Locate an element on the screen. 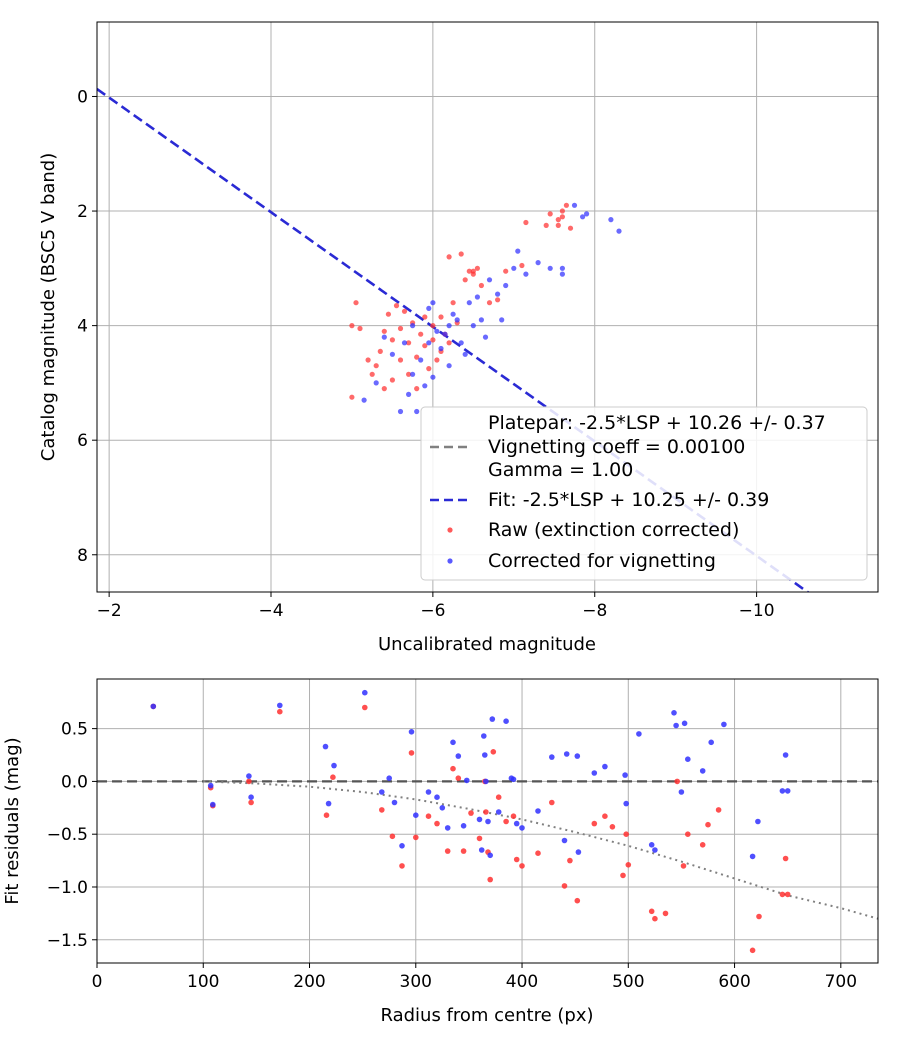 The width and height of the screenshot is (900, 1050). bottom-x-tick-label: 500 is located at coordinates (628, 982).